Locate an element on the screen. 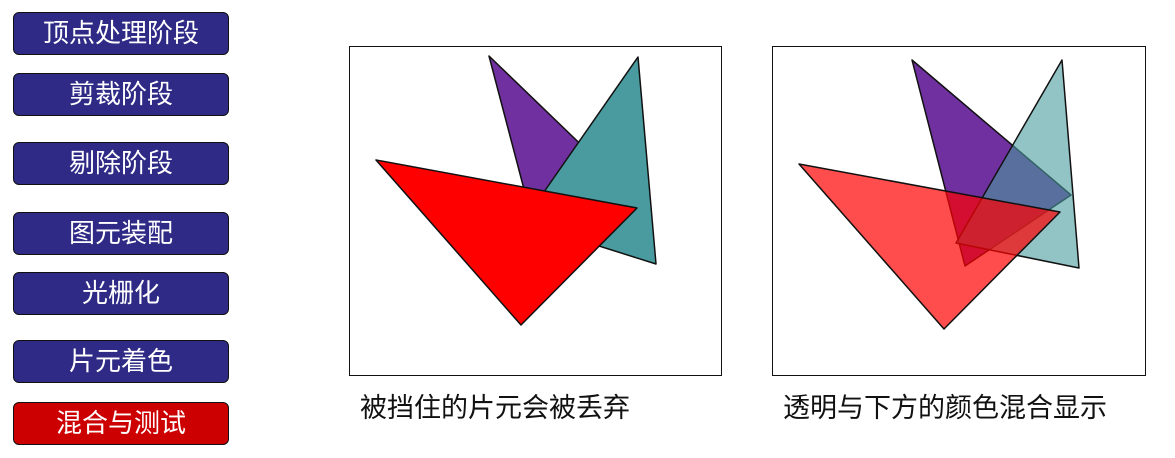 Image resolution: width=1175 pixels, height=458 pixels. stage-blend-and-test: 混合与测试 is located at coordinates (121, 423).